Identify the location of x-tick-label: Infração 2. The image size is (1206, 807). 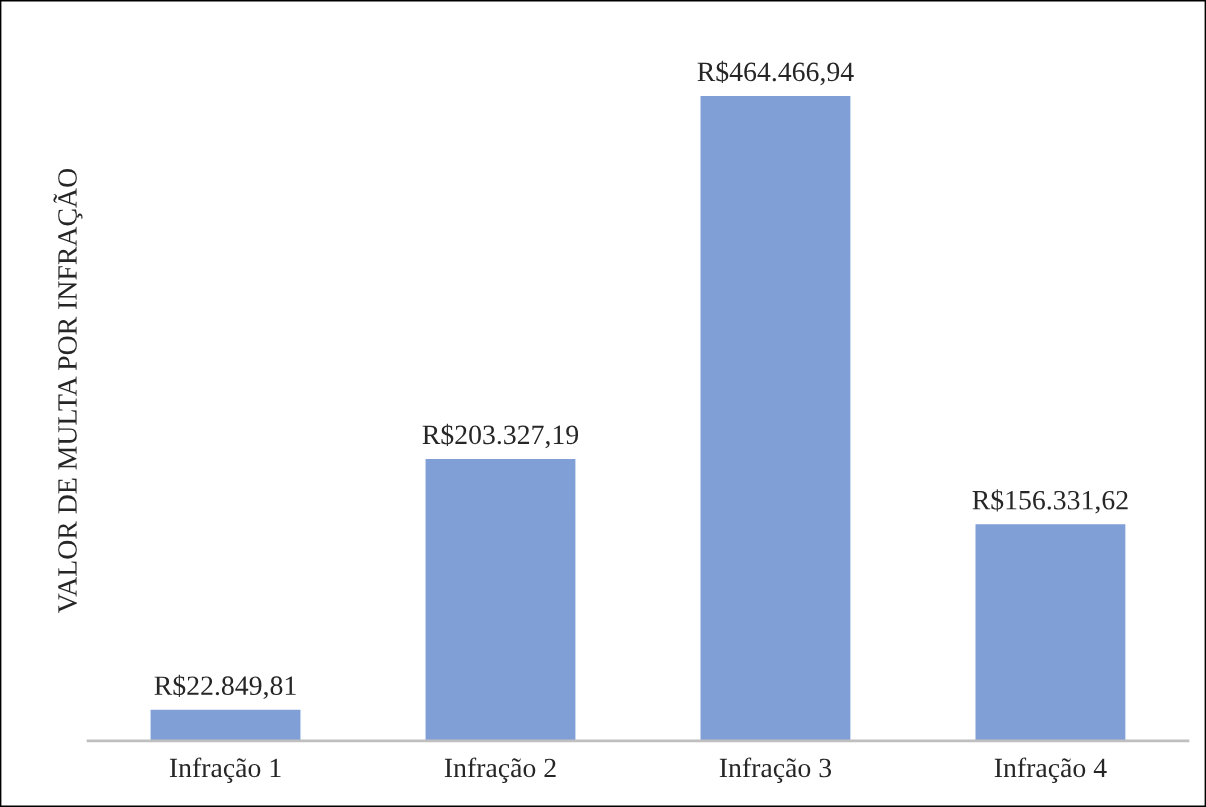
(500, 770).